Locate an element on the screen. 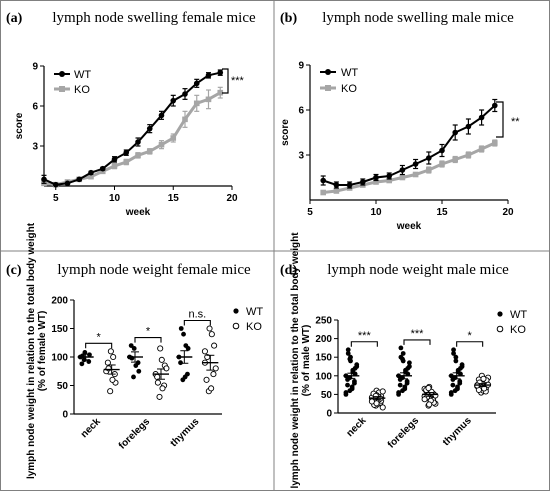  panel-c-legend: WT KO is located at coordinates (247, 319).